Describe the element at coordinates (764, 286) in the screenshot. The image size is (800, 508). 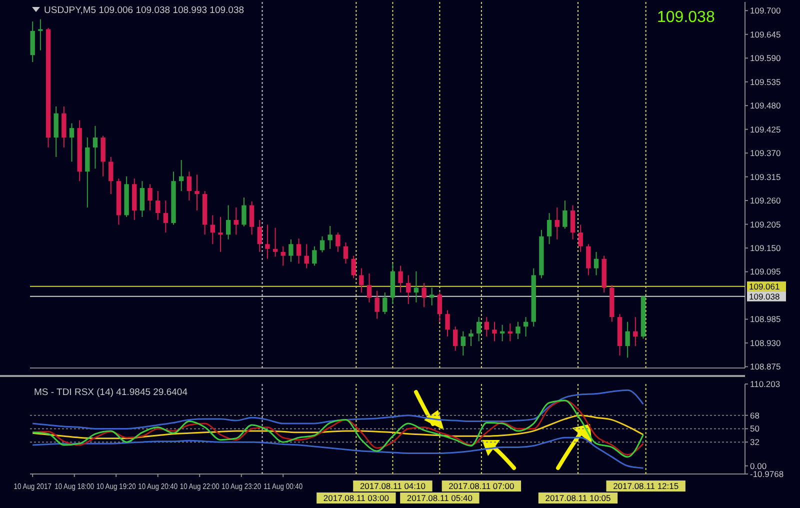
I see `ref-line-label: 109.061` at that location.